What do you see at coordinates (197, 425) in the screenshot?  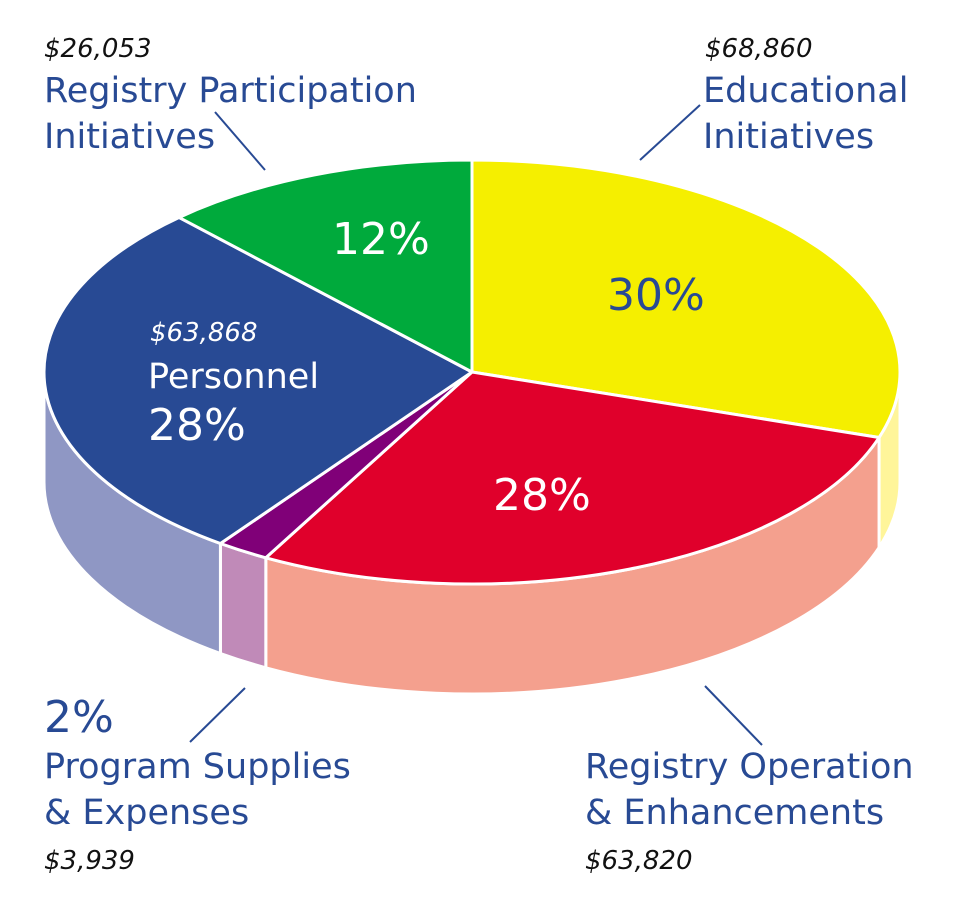 I see `percent-personnel: 28%` at bounding box center [197, 425].